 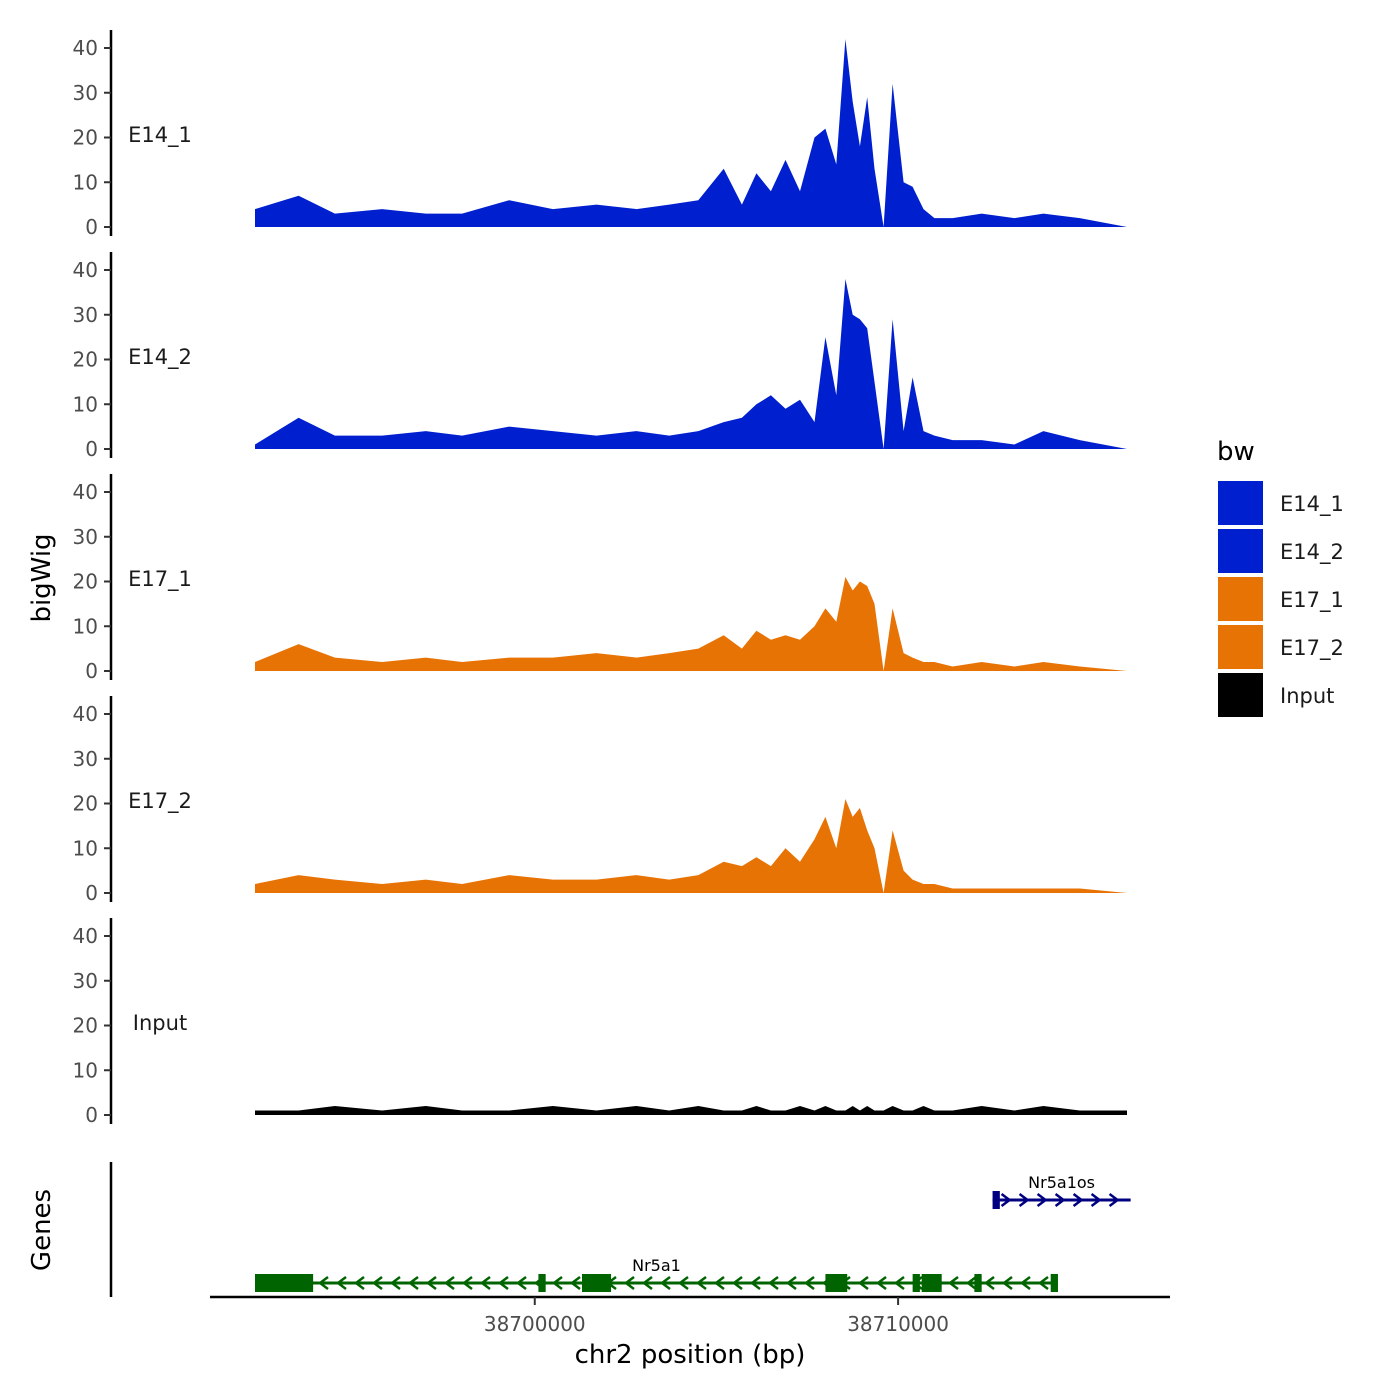 I want to click on legend: bw E14_1 E14_2 E17_1 E17_2 Input, so click(x=1280, y=577).